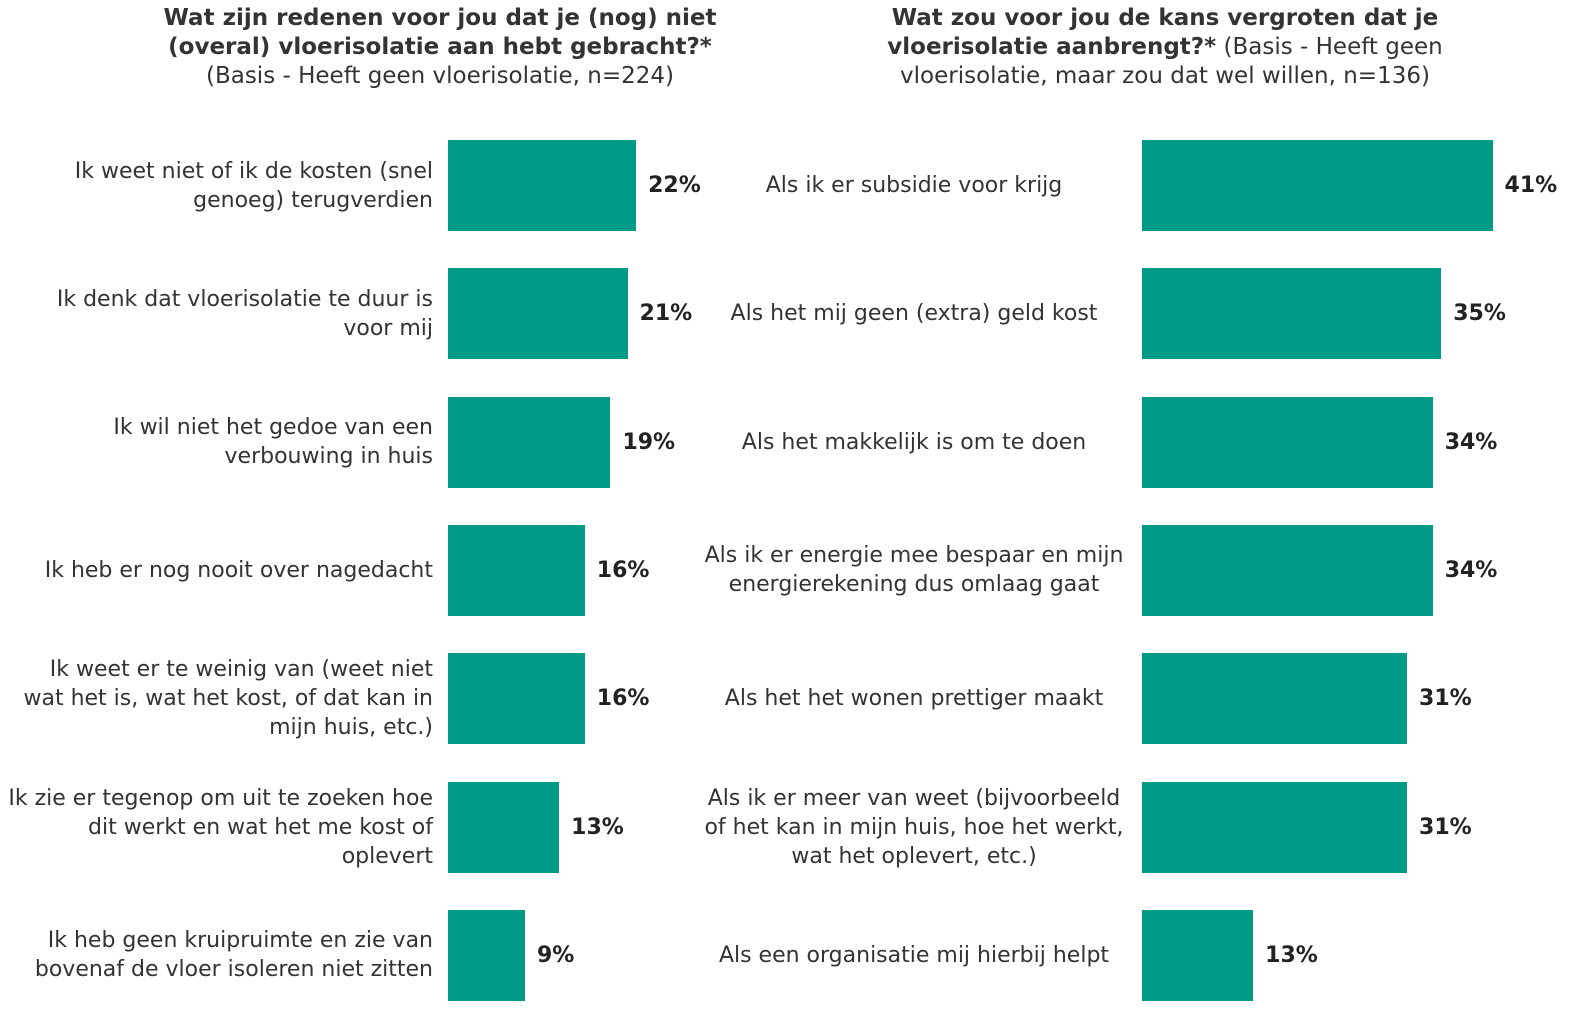  Describe the element at coordinates (666, 314) in the screenshot. I see `value-label: 21%` at that location.